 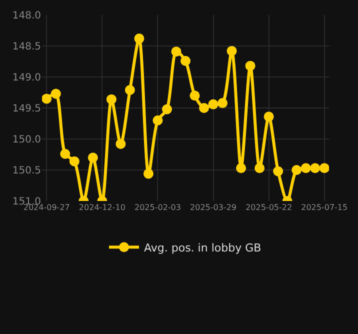 I want to click on x-tick-label: 2025-03-29, so click(x=213, y=207).